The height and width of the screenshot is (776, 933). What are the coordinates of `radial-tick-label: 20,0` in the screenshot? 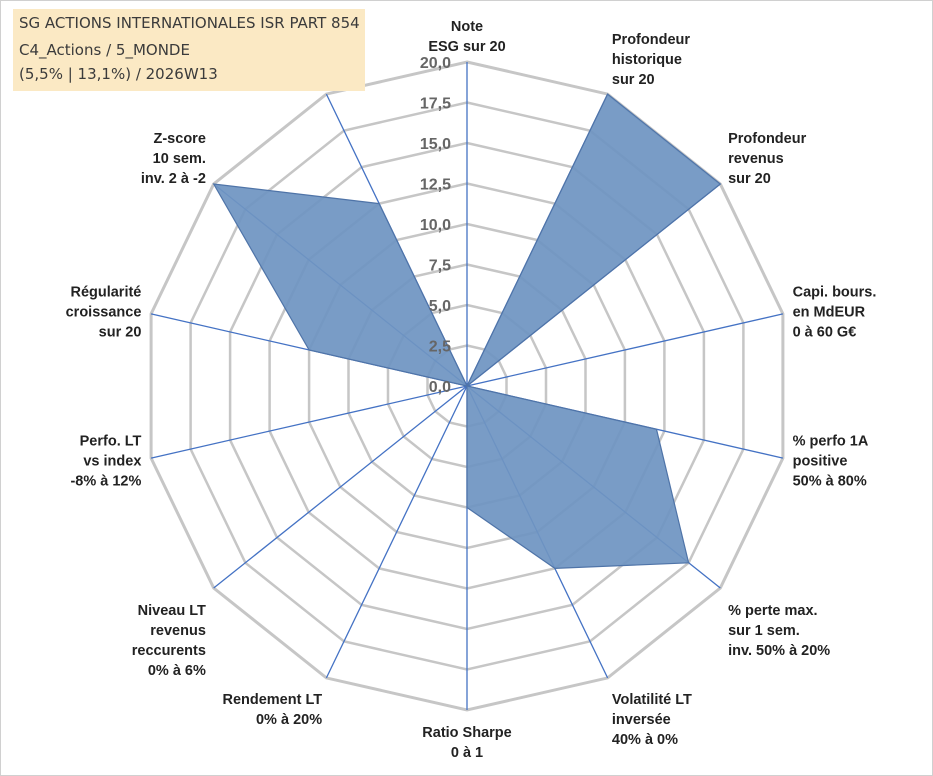 It's located at (435, 63).